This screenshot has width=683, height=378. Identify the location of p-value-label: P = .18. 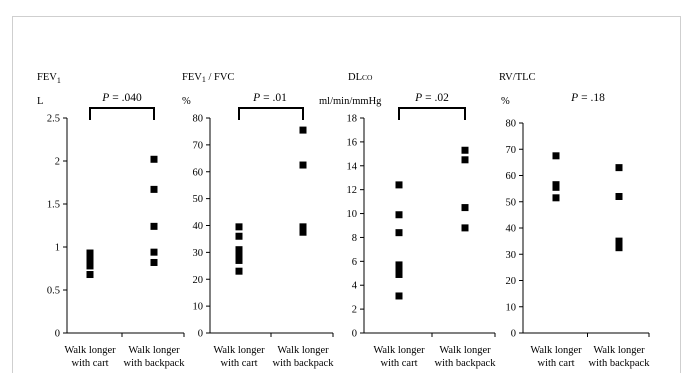
(587, 98).